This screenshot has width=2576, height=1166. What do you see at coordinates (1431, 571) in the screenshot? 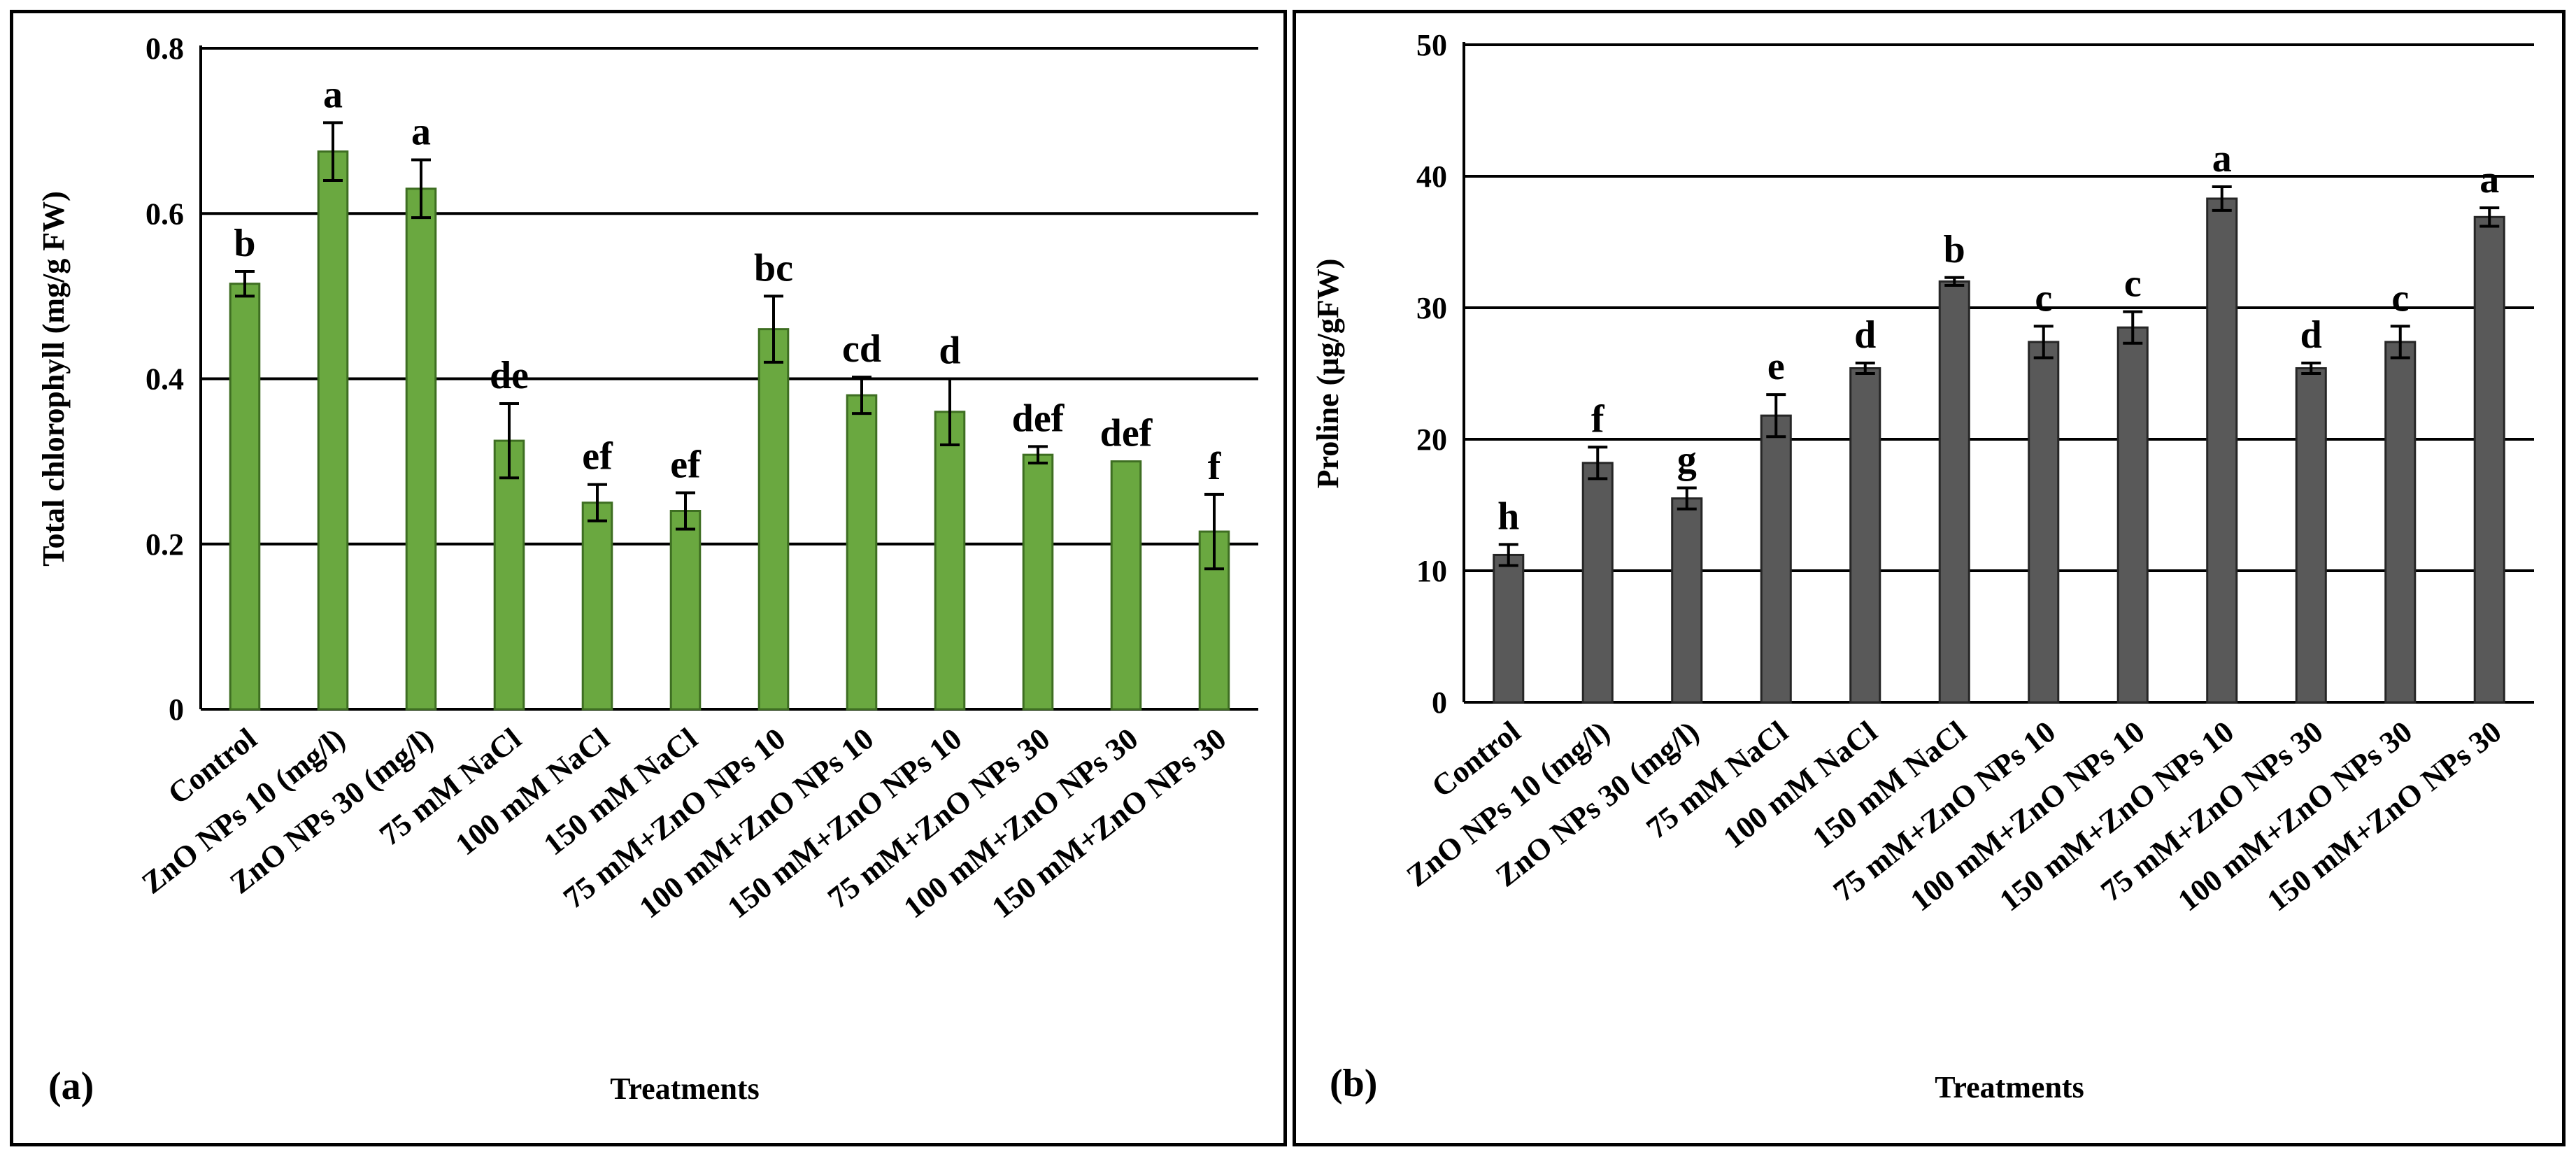
I see `y-tick-label: 10` at bounding box center [1431, 571].